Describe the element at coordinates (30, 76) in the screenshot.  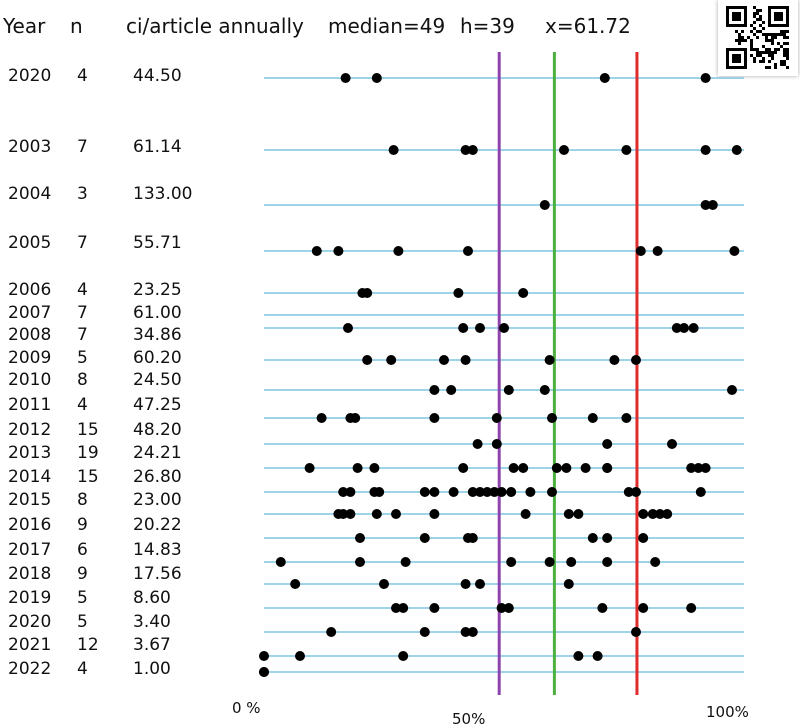
I see `row-year: 2020` at that location.